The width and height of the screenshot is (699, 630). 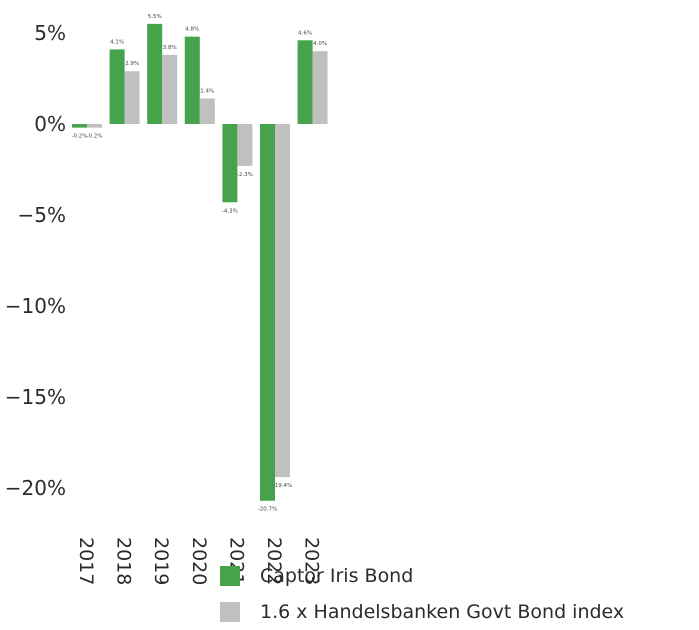 What do you see at coordinates (161, 561) in the screenshot?
I see `x-tick-label: 2019` at bounding box center [161, 561].